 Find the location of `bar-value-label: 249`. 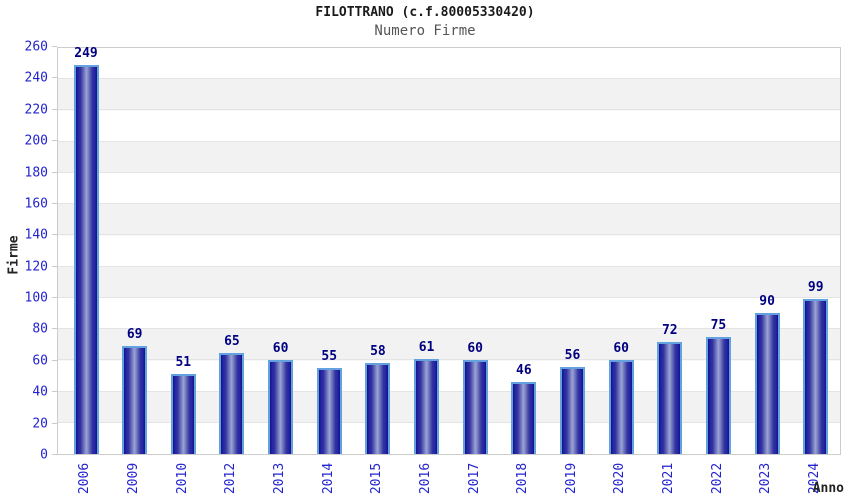

bar-value-label: 249 is located at coordinates (86, 54).